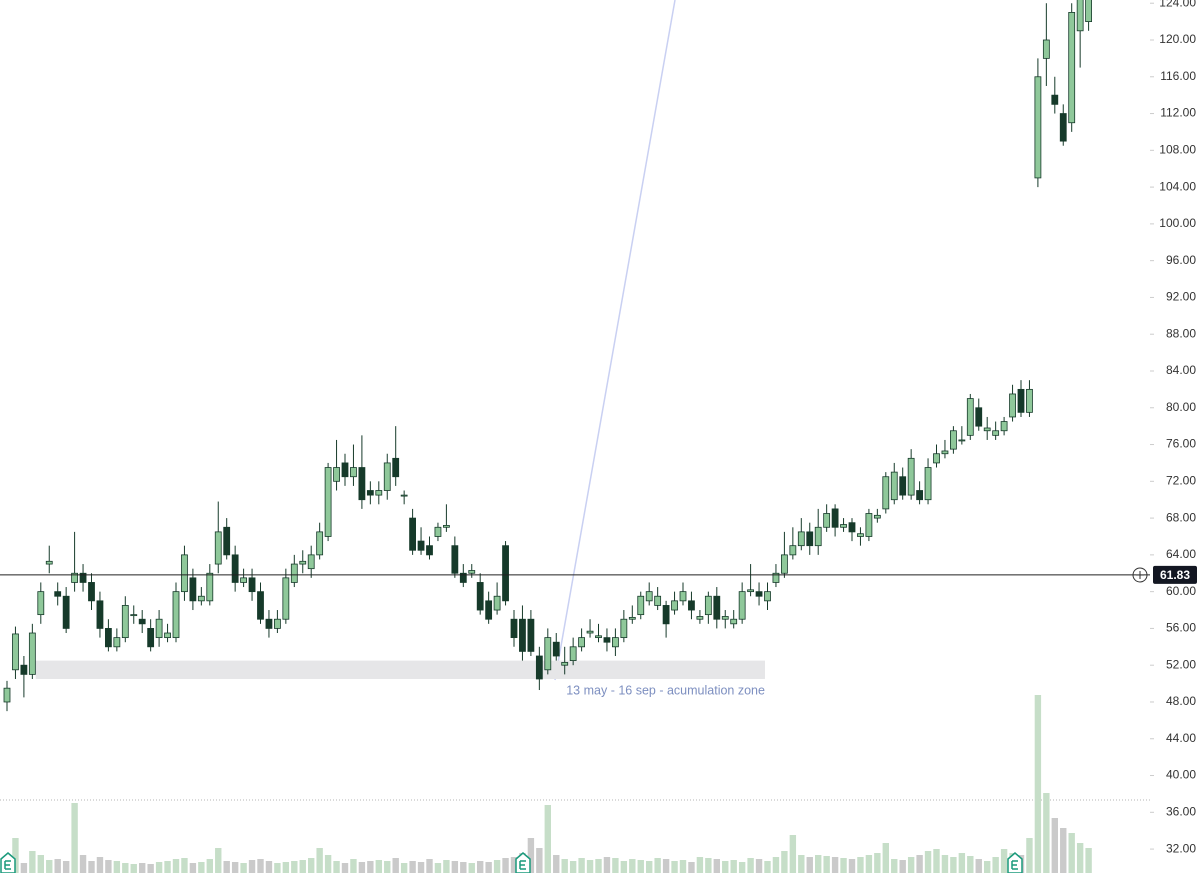  Describe the element at coordinates (1181, 480) in the screenshot. I see `y-tick-label: 72.00` at that location.